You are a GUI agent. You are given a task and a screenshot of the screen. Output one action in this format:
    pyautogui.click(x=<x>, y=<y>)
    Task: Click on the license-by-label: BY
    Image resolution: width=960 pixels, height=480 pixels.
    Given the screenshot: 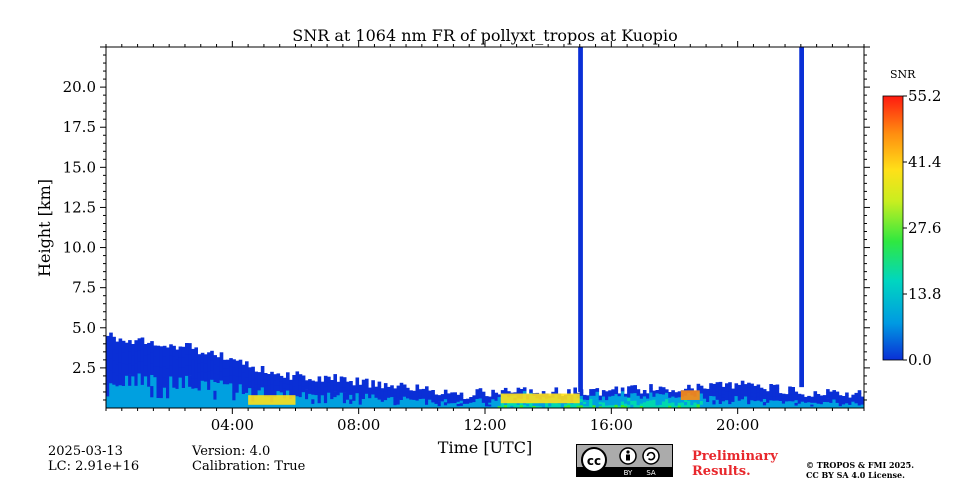 What is the action you would take?
    pyautogui.click(x=628, y=472)
    